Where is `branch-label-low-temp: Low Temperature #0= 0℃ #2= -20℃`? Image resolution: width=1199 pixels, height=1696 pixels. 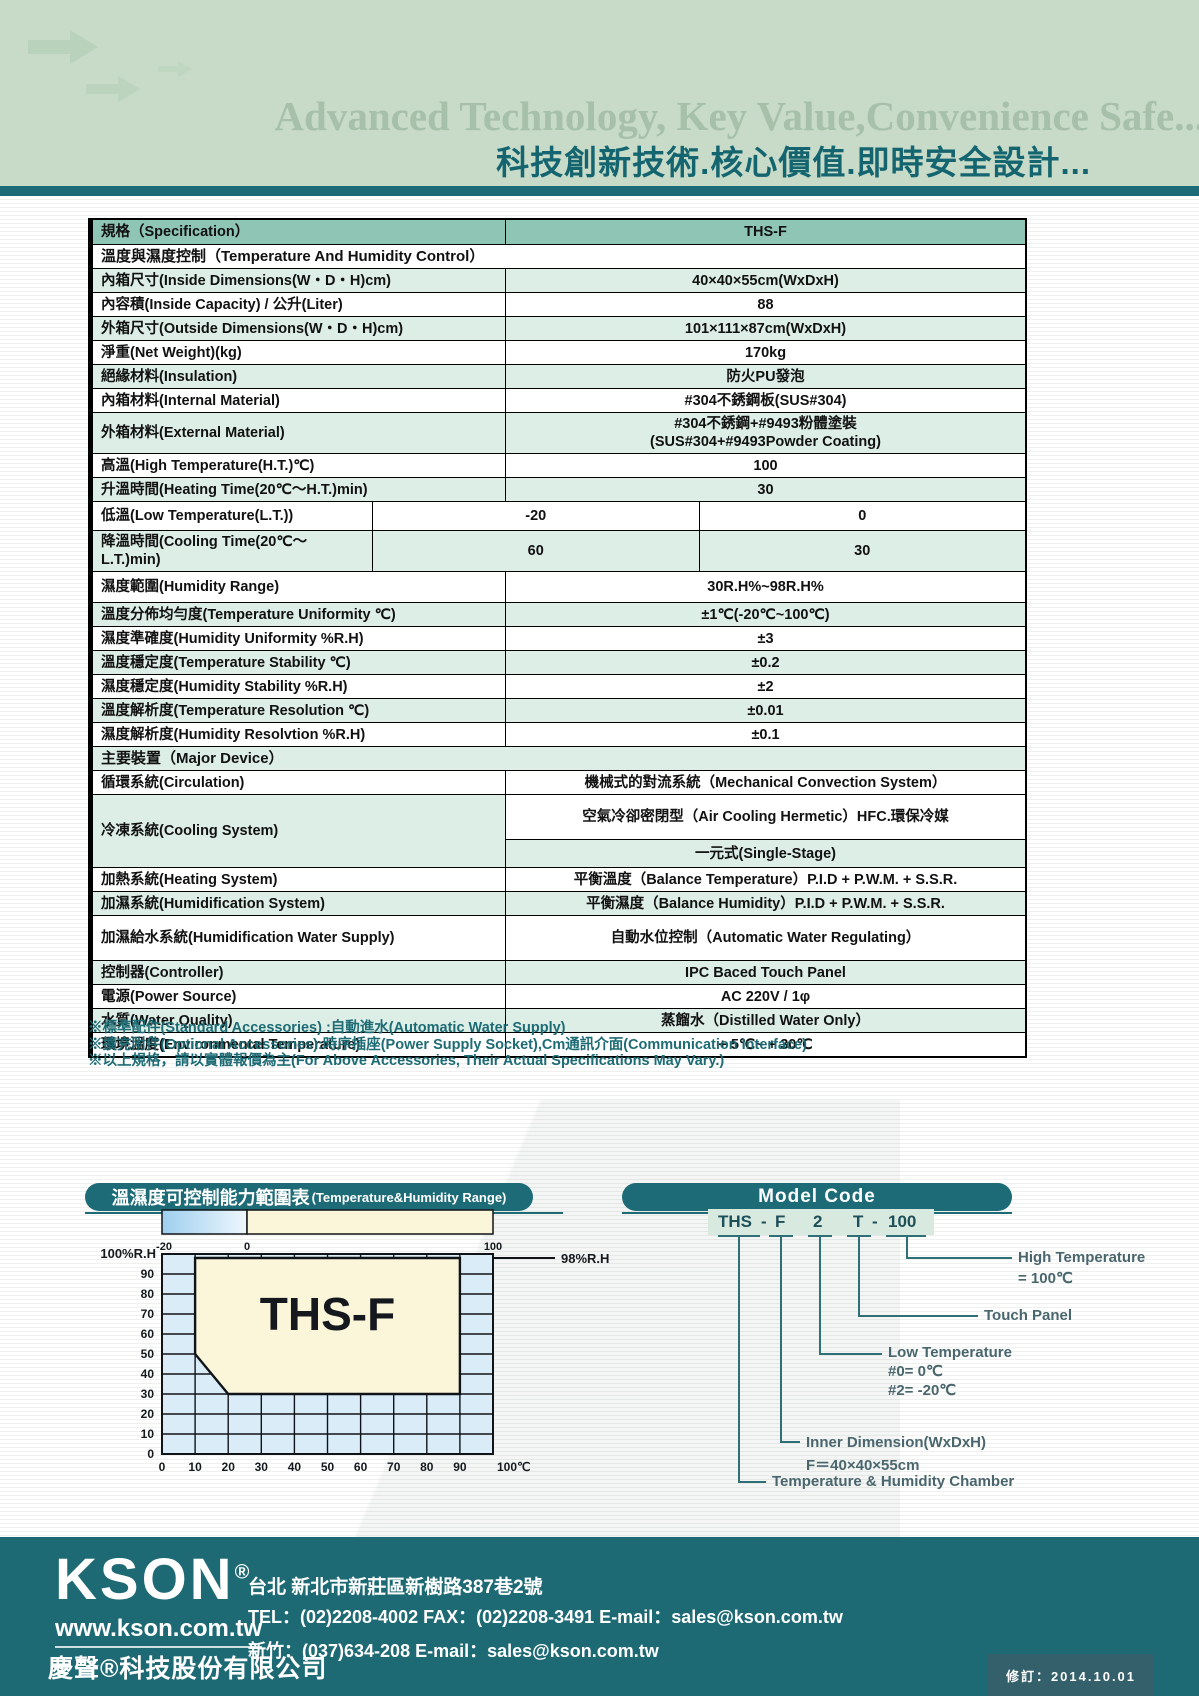 branch-label-low-temp: Low Temperature #0= 0℃ #2= -20℃ is located at coordinates (950, 1371).